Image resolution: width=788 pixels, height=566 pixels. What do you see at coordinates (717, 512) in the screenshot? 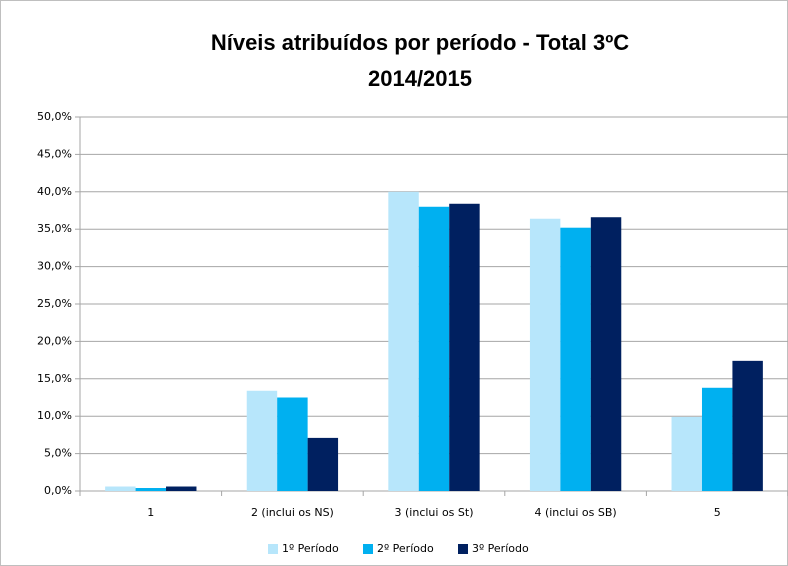
I see `x-tick-label: 5` at bounding box center [717, 512].